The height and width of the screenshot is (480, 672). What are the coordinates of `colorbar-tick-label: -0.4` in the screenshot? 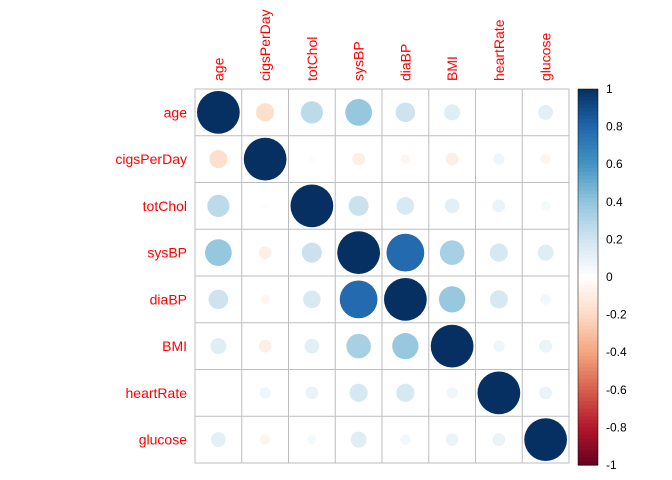 It's located at (616, 352).